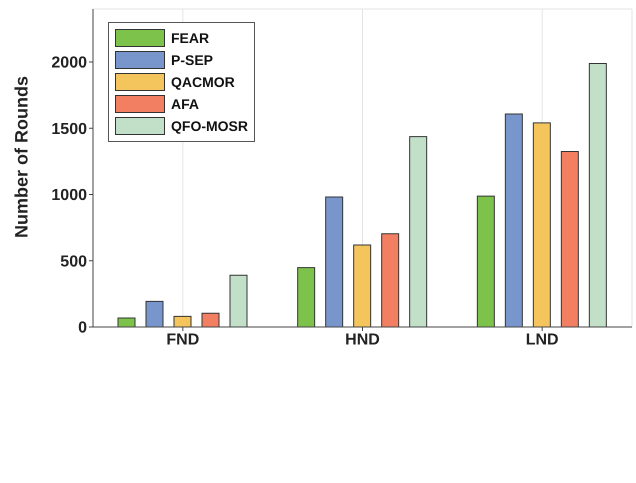  I want to click on x-tick-label: FND, so click(183, 339).